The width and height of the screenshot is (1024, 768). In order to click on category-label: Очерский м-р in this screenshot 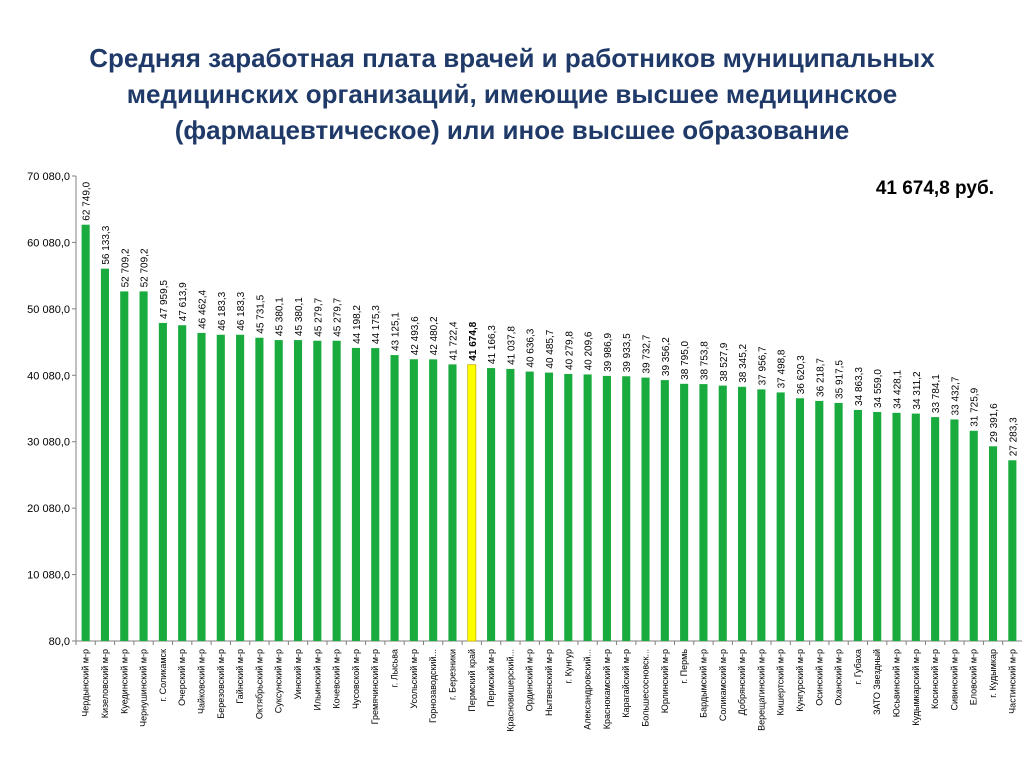, I will do `click(182, 677)`.